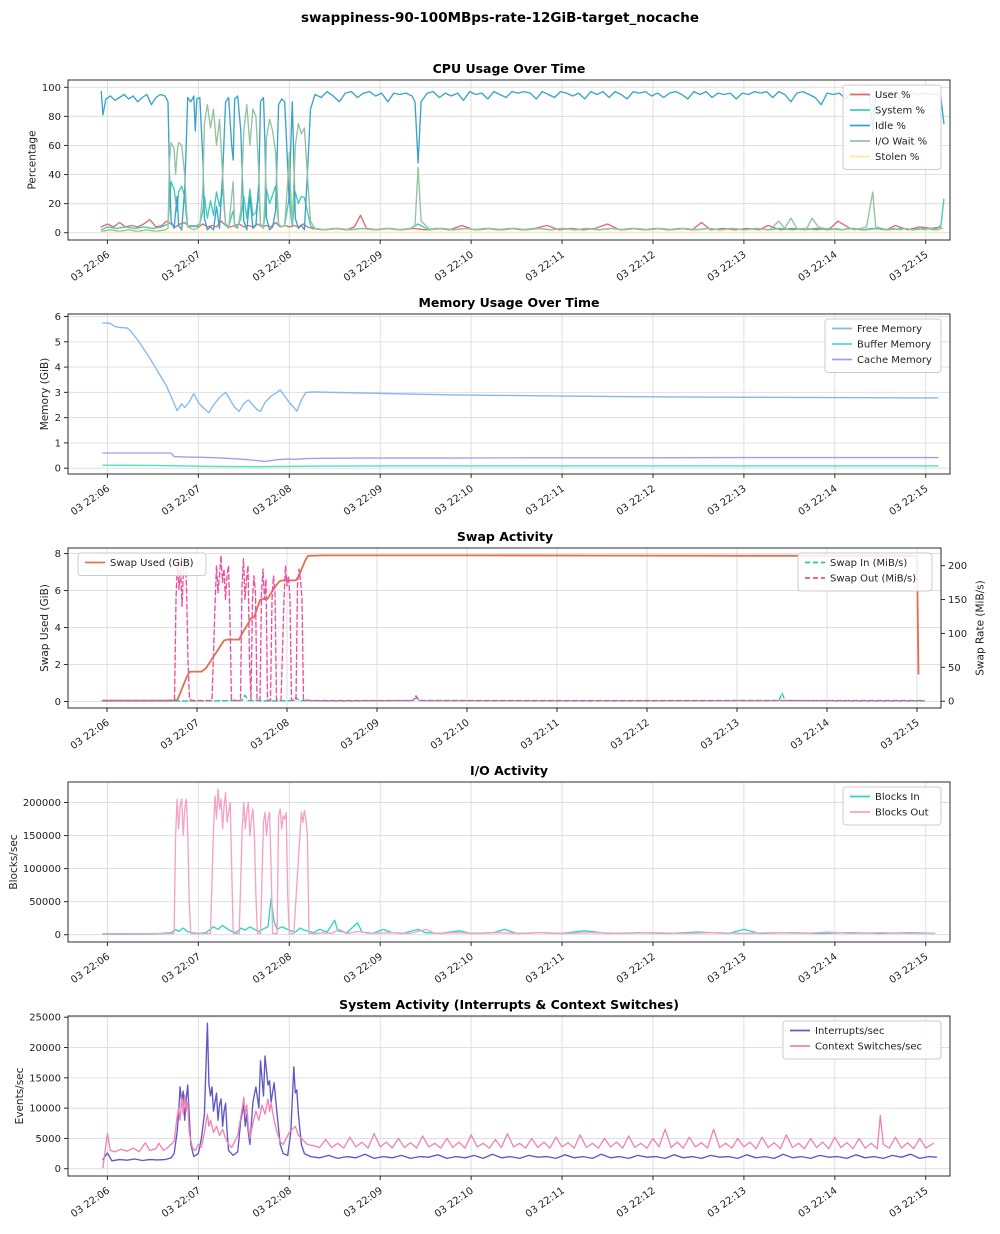  Describe the element at coordinates (45, 394) in the screenshot. I see `memory-y-axis-label: Memory (GiB)` at that location.